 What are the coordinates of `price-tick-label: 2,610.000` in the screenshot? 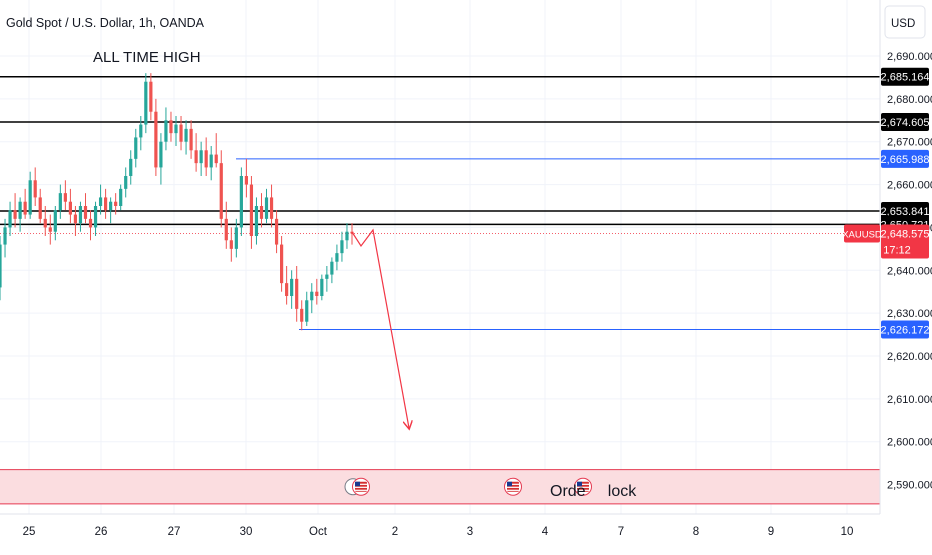 It's located at (909, 400).